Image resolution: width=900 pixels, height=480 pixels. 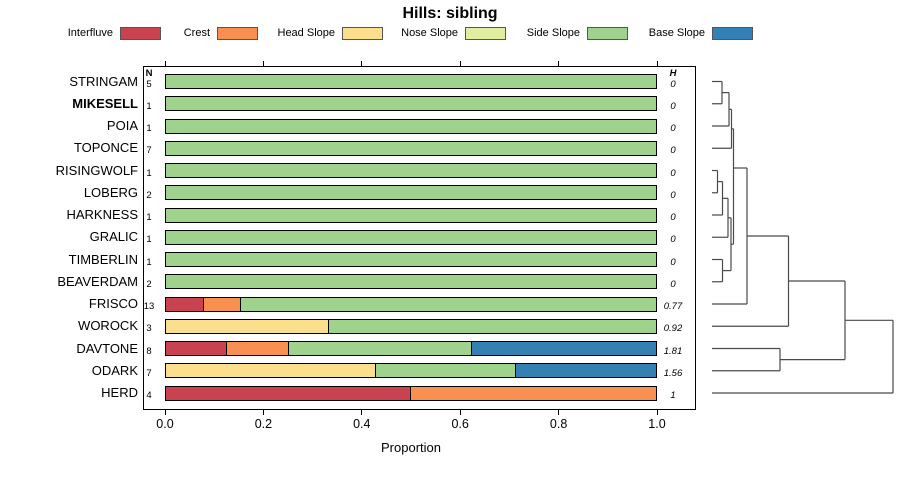 I want to click on row-label: DAVTONE, so click(x=107, y=348).